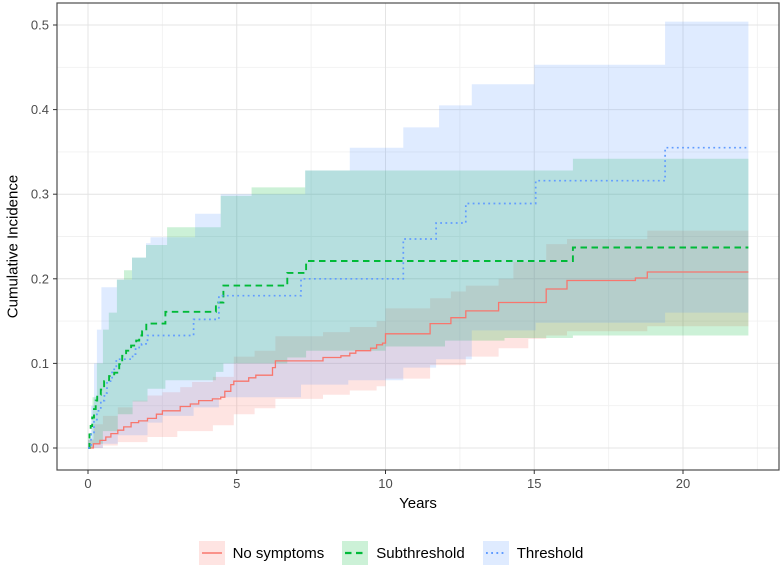 Image resolution: width=782 pixels, height=572 pixels. I want to click on legend-key-threshold-swatch, so click(495, 553).